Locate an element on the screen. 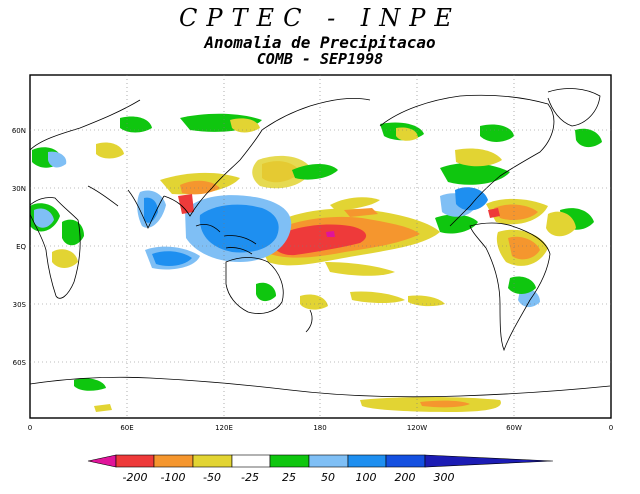 The height and width of the screenshot is (494, 640). anomaly-blue-bay is located at coordinates (151, 210).